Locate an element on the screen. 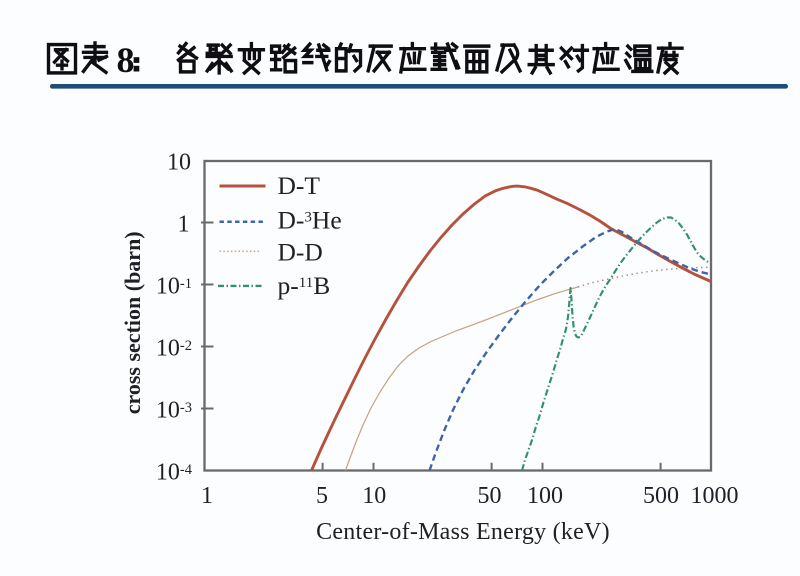  svg-text: 50 is located at coordinates (490, 496).